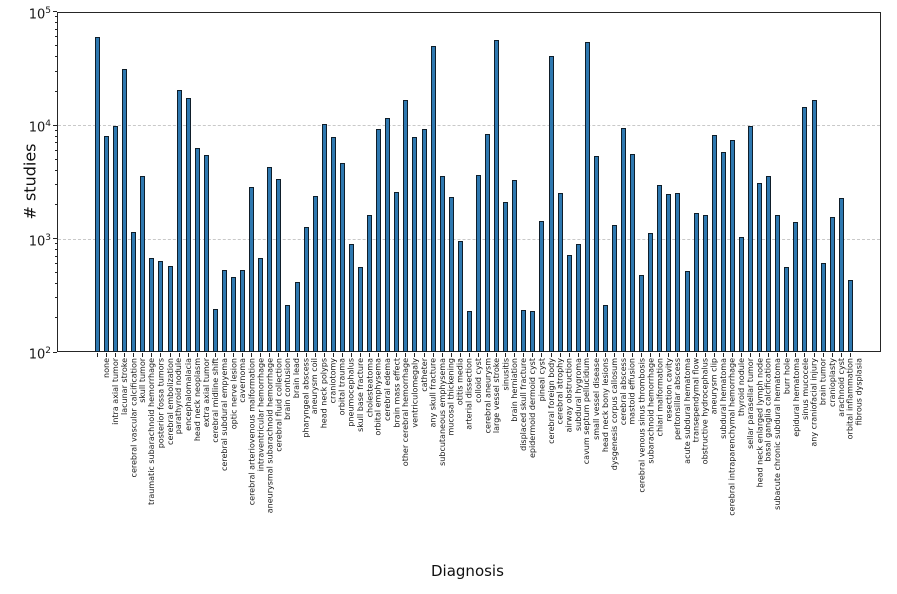 The image size is (897, 594). I want to click on x-tick-label: peritonsillar abscess, so click(678, 399).